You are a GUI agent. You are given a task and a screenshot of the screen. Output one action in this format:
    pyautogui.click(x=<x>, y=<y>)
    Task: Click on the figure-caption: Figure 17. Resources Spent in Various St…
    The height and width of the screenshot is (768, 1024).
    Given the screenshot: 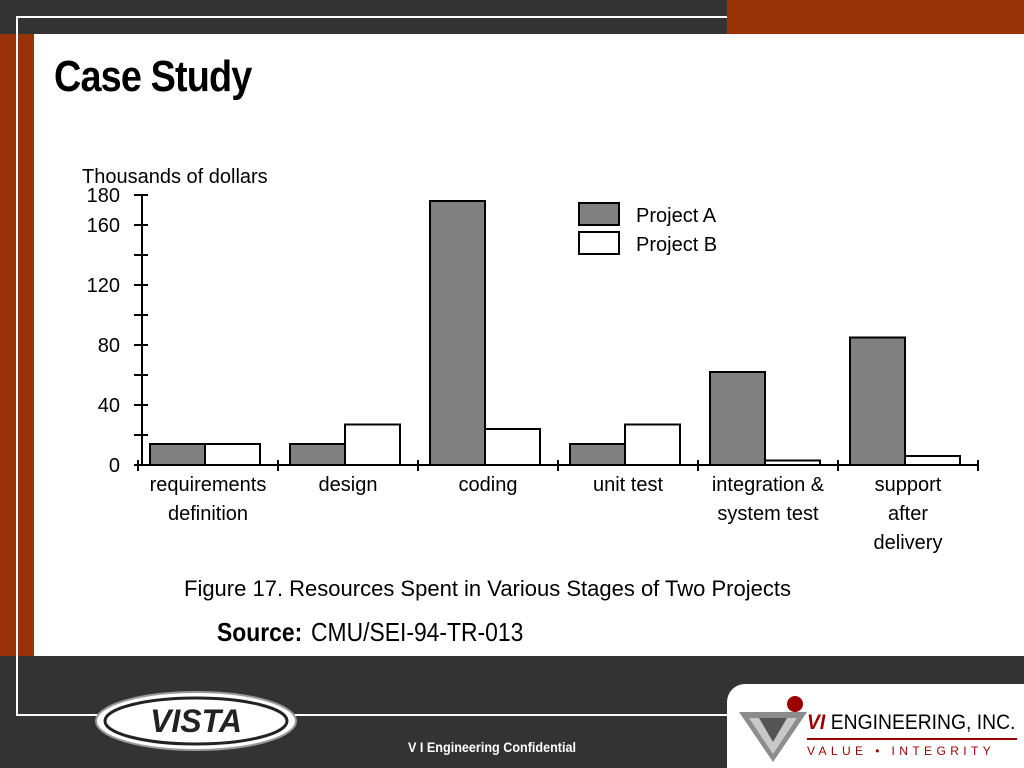 What is the action you would take?
    pyautogui.click(x=487, y=588)
    